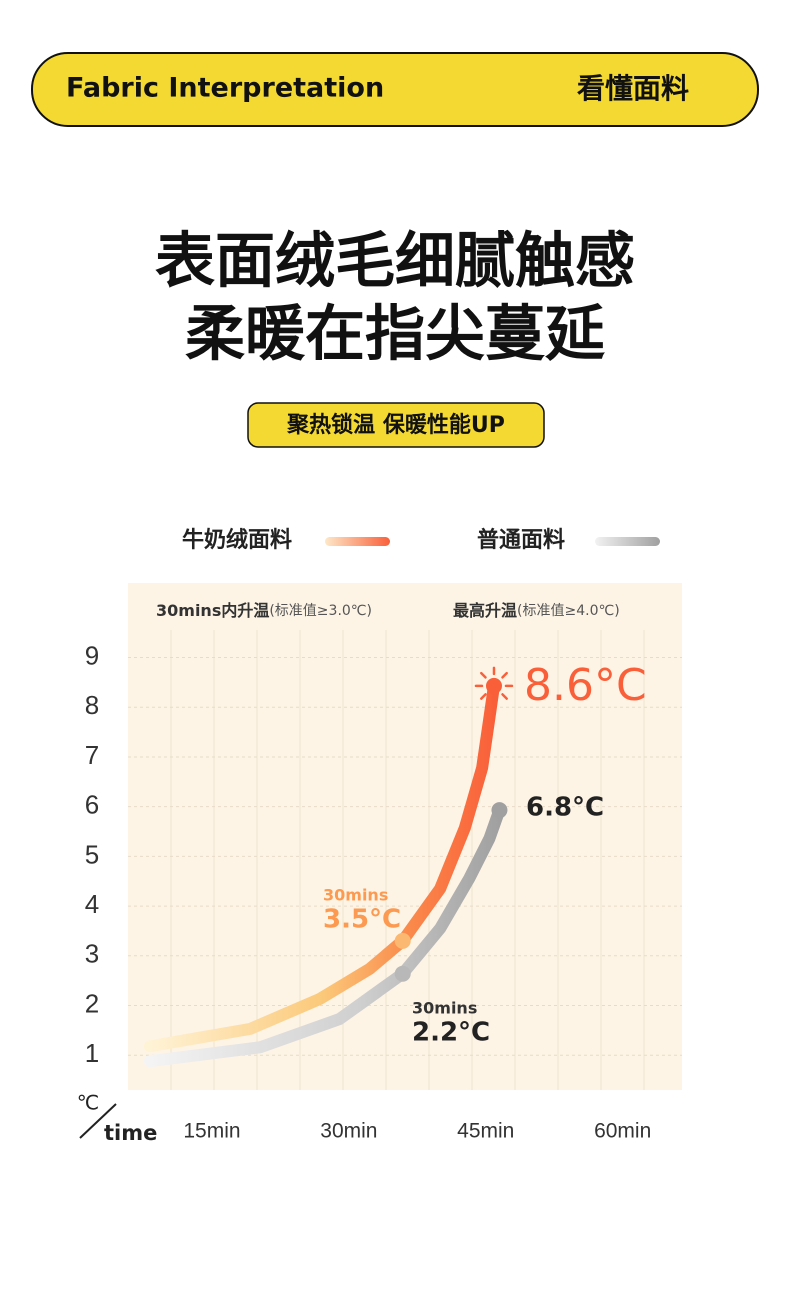  What do you see at coordinates (237, 540) in the screenshot?
I see `legend-label: 牛奶绒面料` at bounding box center [237, 540].